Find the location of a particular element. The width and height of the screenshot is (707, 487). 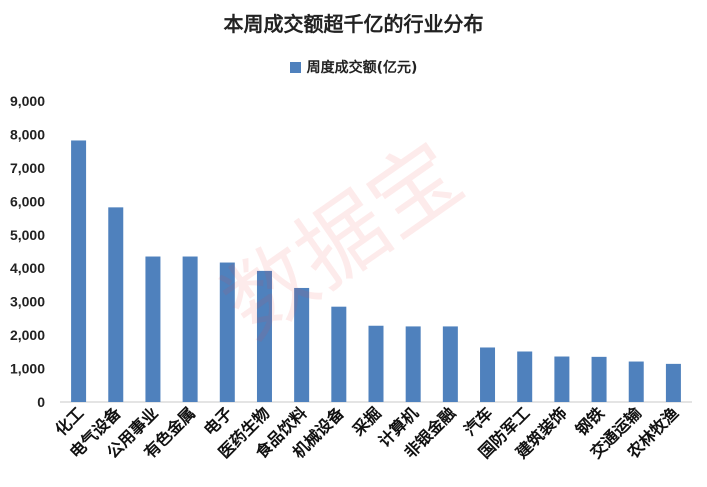

y-tick-label: 9,000 is located at coordinates (27, 101).